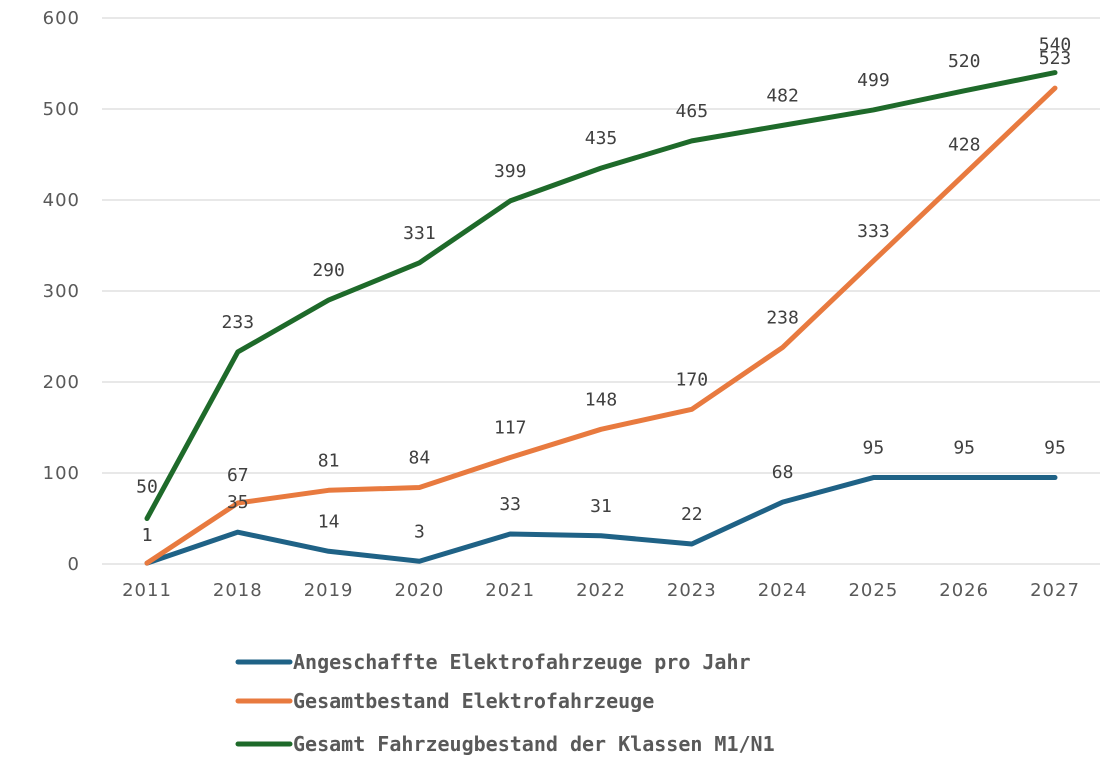 The image size is (1119, 773). What do you see at coordinates (329, 521) in the screenshot?
I see `data-label: 14` at bounding box center [329, 521].